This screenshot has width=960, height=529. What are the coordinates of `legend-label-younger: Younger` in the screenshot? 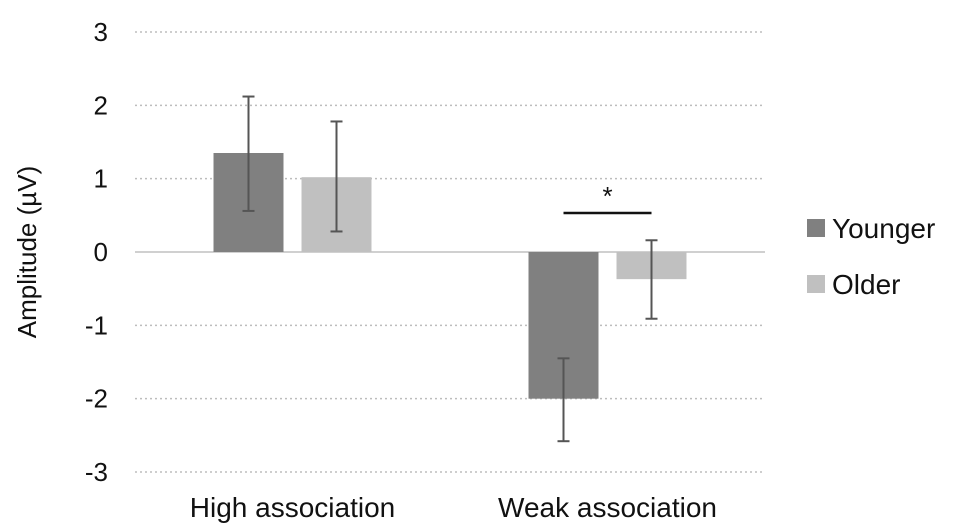 It's located at (883, 228).